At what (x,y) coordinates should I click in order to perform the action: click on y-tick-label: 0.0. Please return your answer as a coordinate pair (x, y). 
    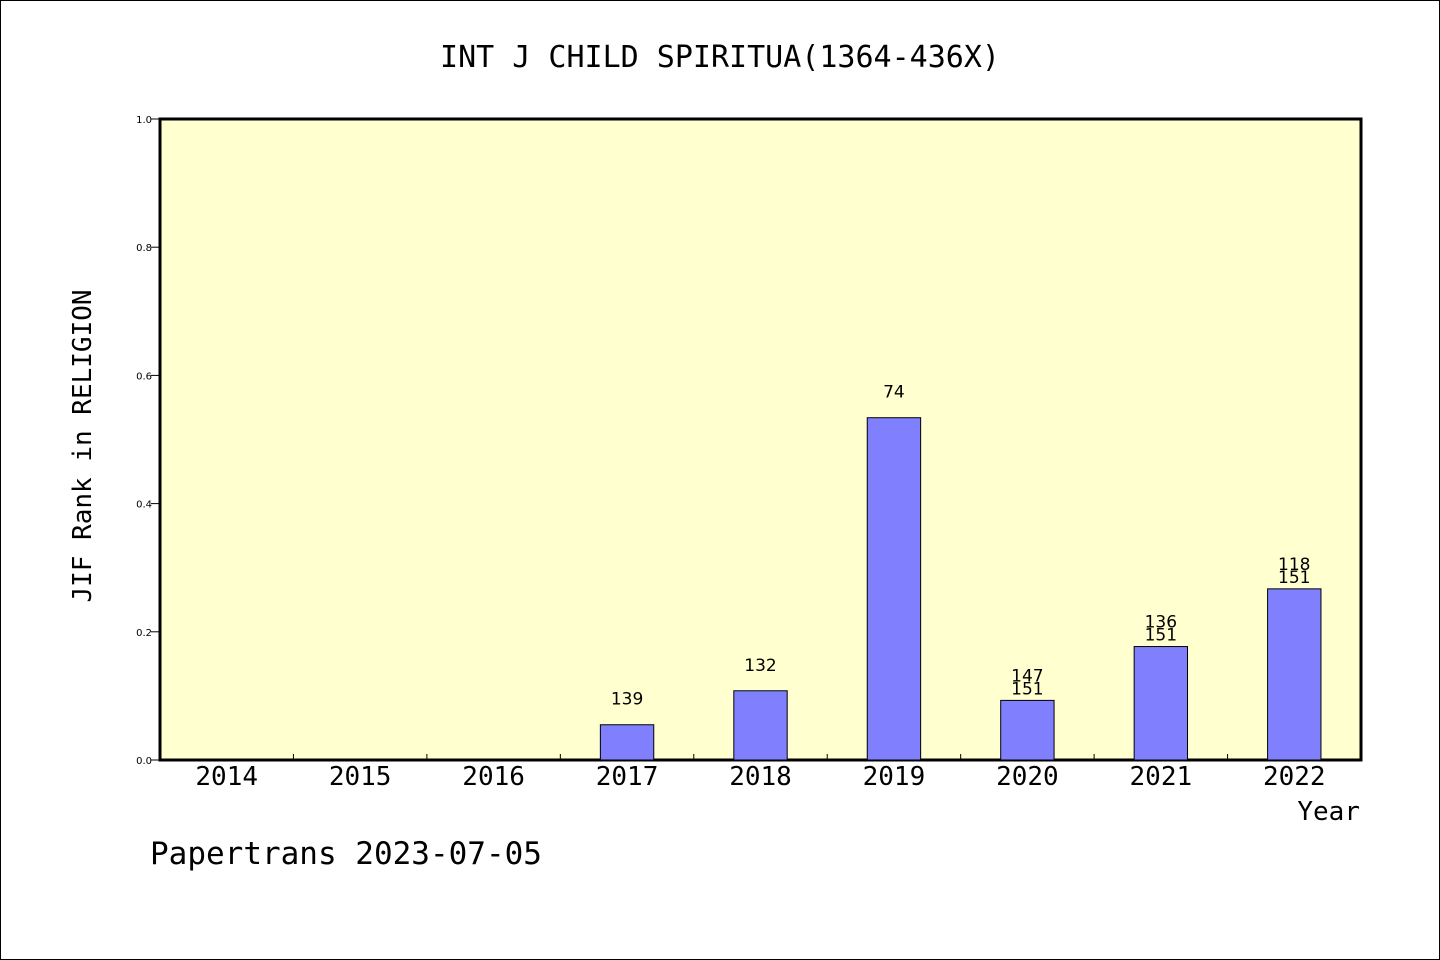
    Looking at the image, I should click on (144, 761).